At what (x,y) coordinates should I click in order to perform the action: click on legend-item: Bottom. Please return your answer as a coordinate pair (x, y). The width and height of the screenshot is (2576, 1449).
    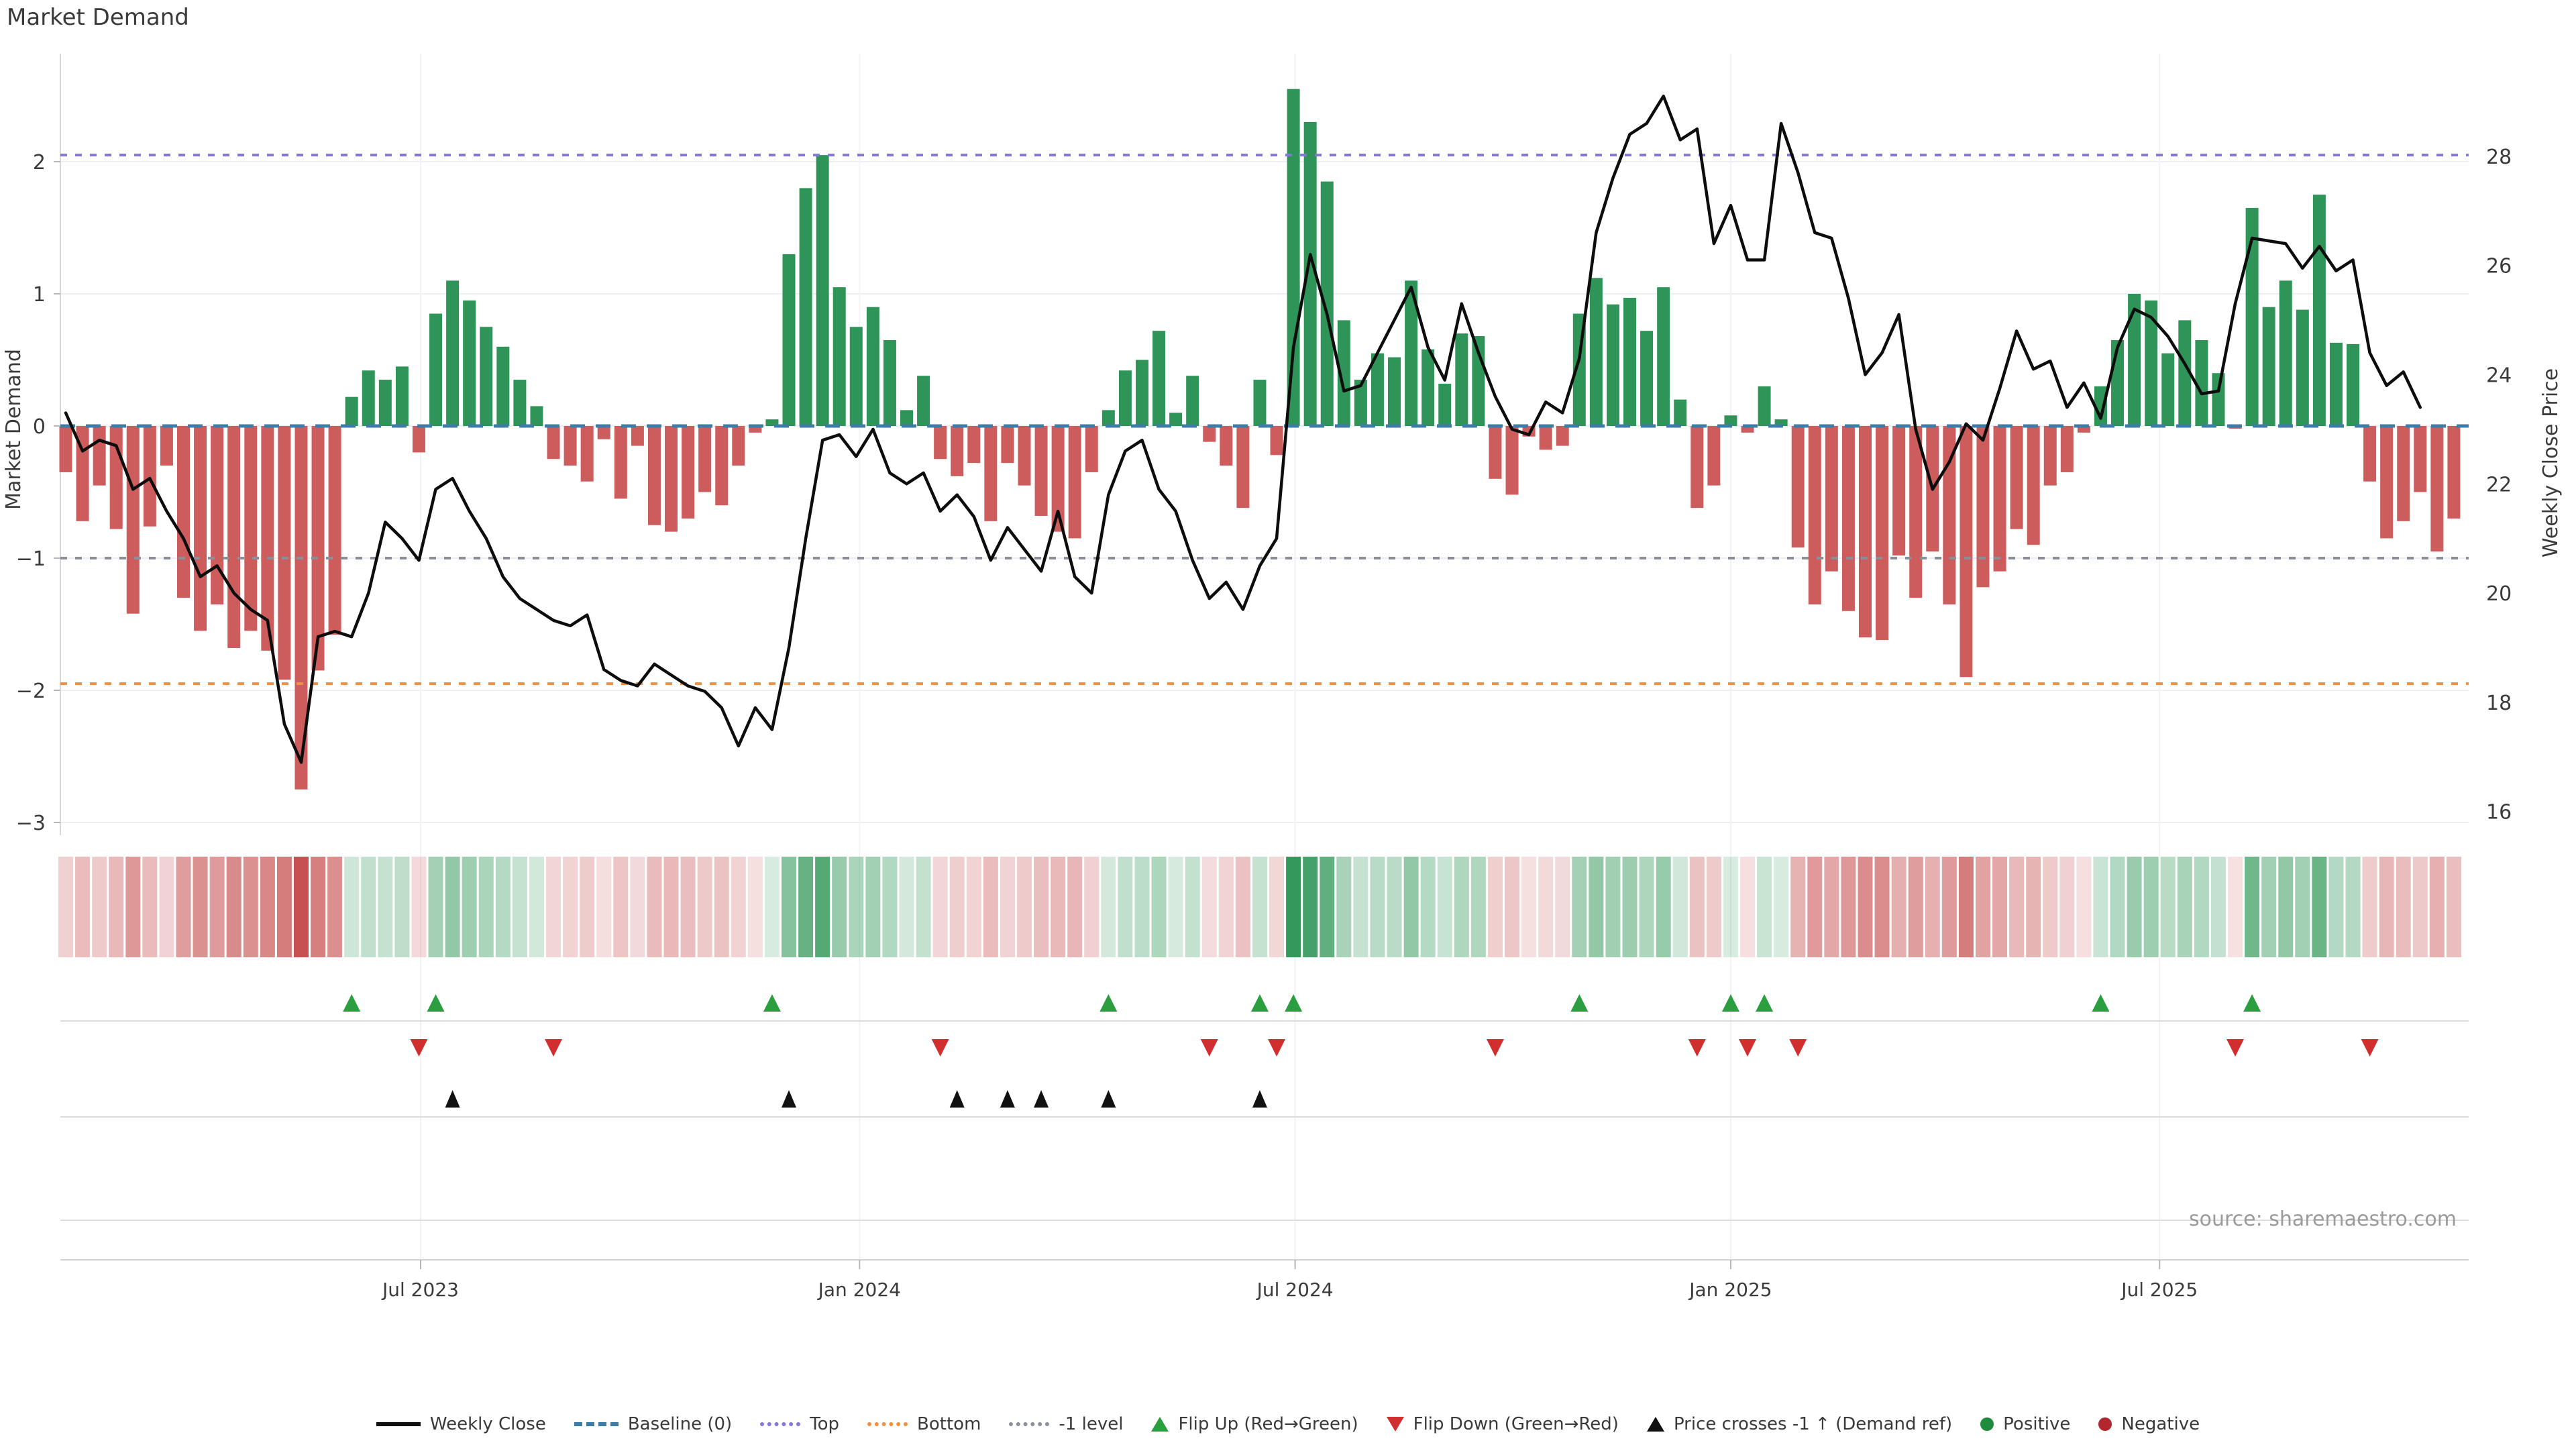
    Looking at the image, I should click on (924, 1424).